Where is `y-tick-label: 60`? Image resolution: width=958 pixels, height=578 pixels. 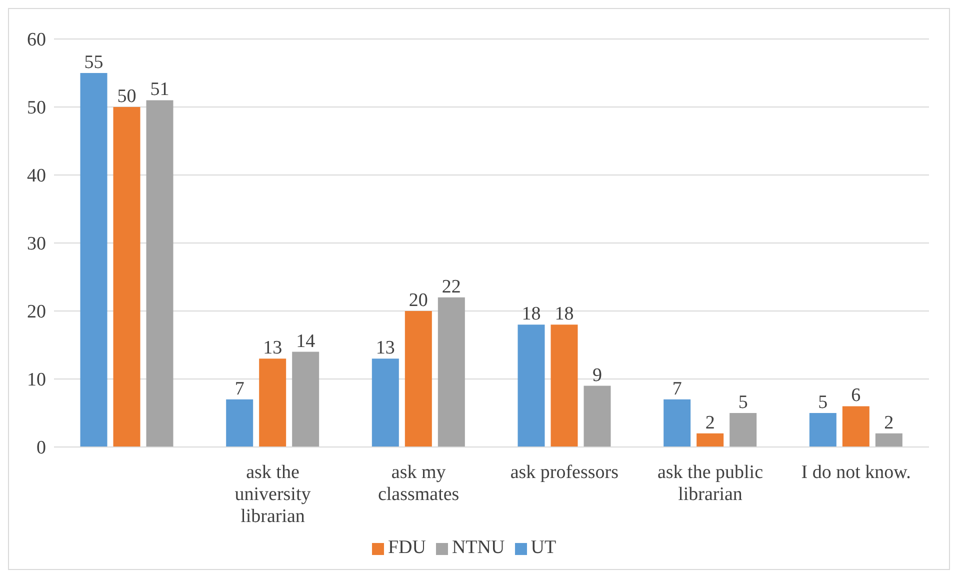 y-tick-label: 60 is located at coordinates (36, 40).